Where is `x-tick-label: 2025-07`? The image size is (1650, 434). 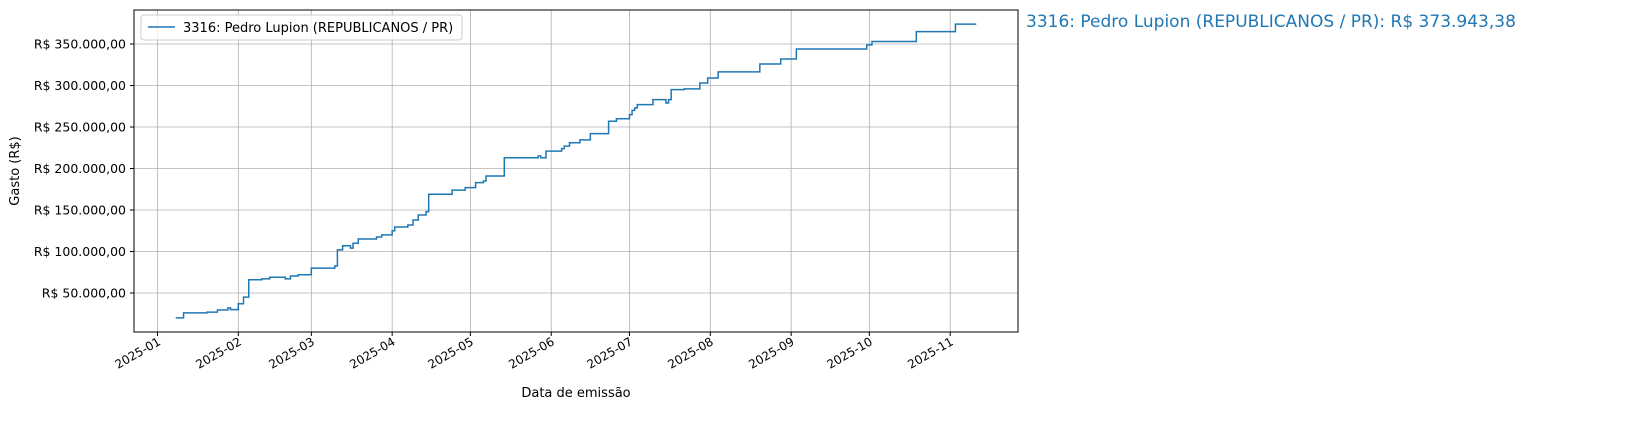
x-tick-label: 2025-07 is located at coordinates (610, 352).